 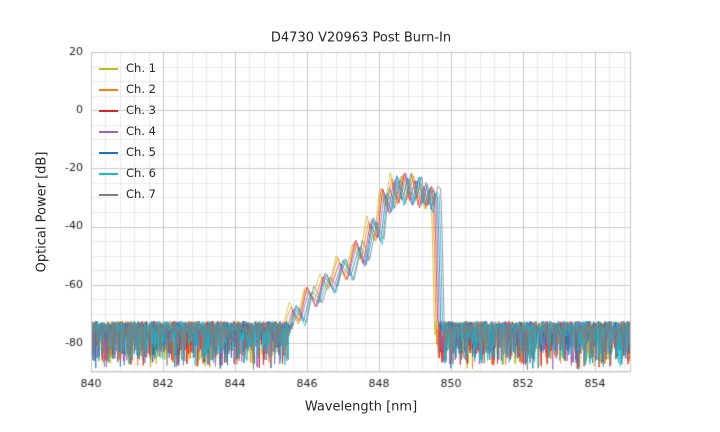 What do you see at coordinates (141, 172) in the screenshot?
I see `legend-label: Ch. 6` at bounding box center [141, 172].